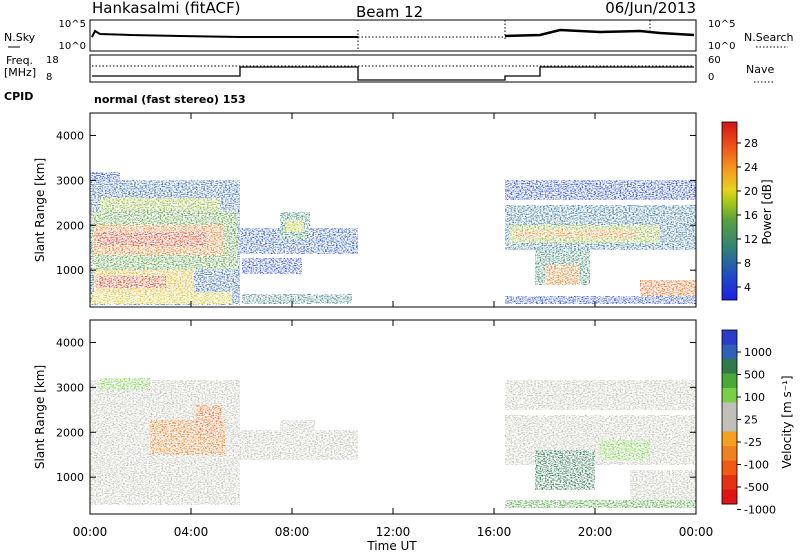 This screenshot has height=554, width=800. I want to click on nsearch-tick-top: 10^5, so click(721, 24).